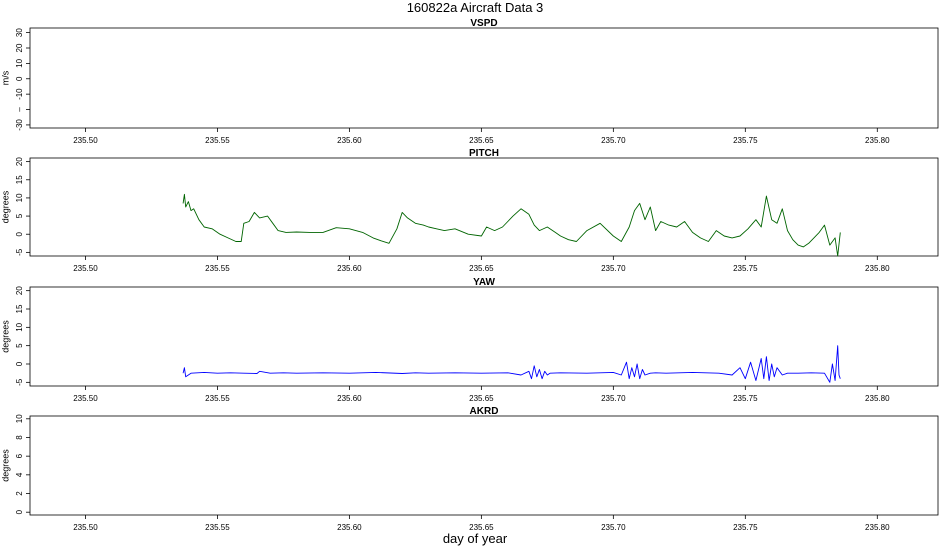 The height and width of the screenshot is (550, 950). I want to click on panel-title: AKRD, so click(484, 411).